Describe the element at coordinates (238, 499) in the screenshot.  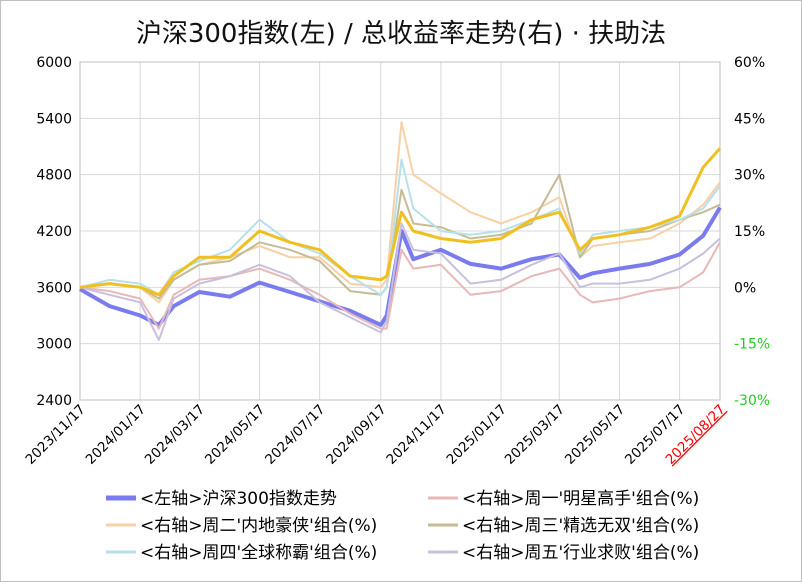
I see `legend-label: <左轴>沪深300指数走势` at that location.